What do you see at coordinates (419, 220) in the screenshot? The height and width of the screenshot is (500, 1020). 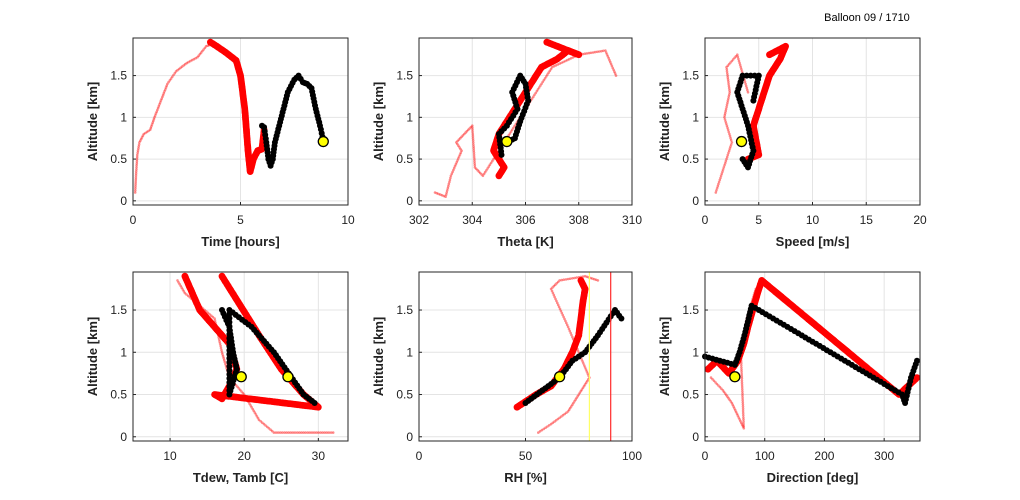 I see `x-tick-label: 302` at bounding box center [419, 220].